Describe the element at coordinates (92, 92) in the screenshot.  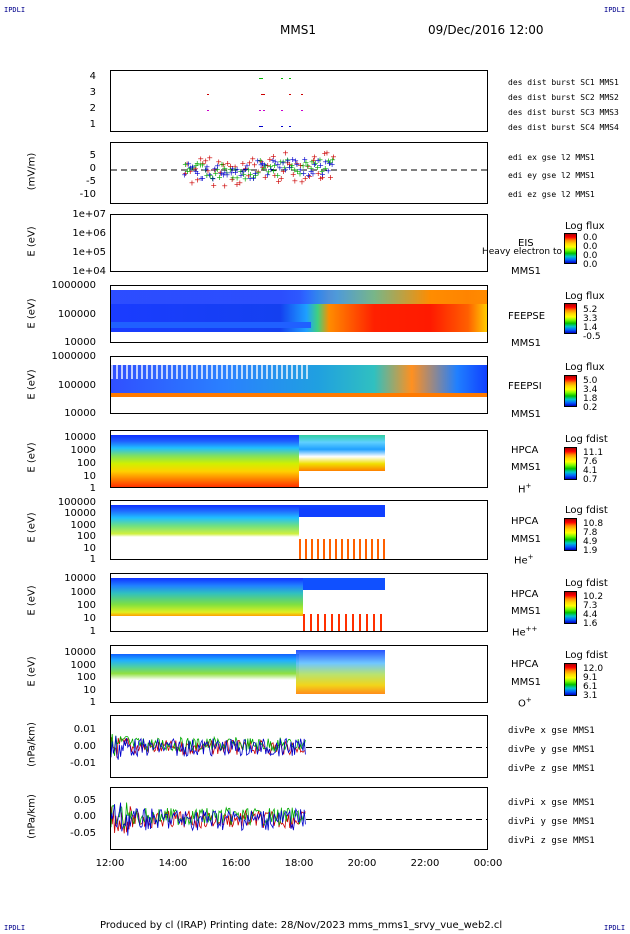
I see `burst-ytick-3: 3` at that location.